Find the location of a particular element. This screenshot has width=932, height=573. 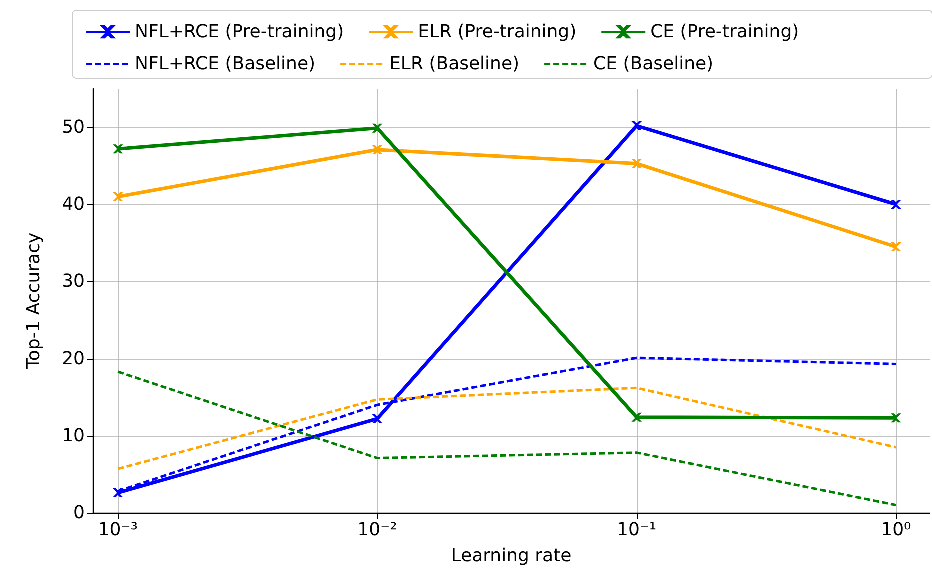

legend-label: CE (Pre-training) is located at coordinates (725, 32).